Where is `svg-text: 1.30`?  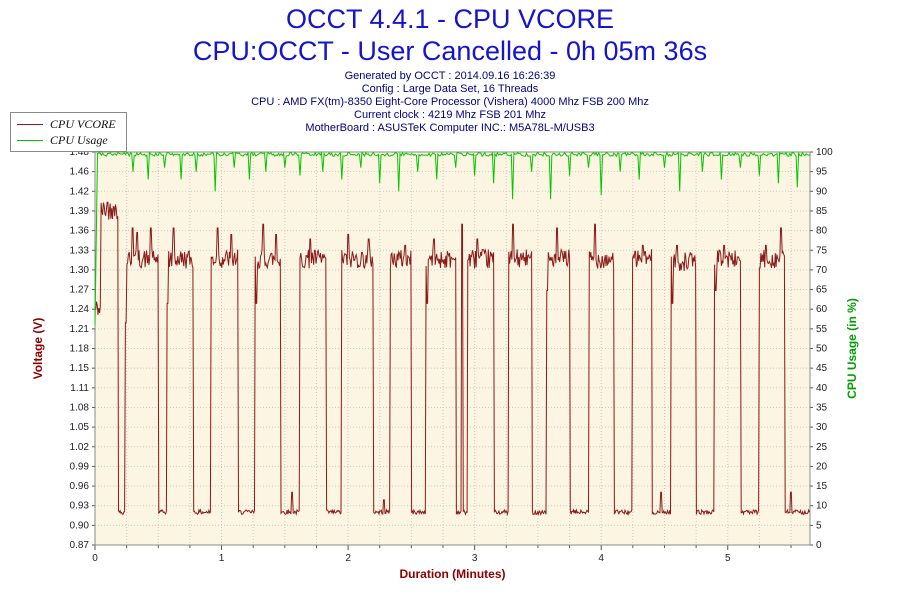 svg-text: 1.30 is located at coordinates (80, 270).